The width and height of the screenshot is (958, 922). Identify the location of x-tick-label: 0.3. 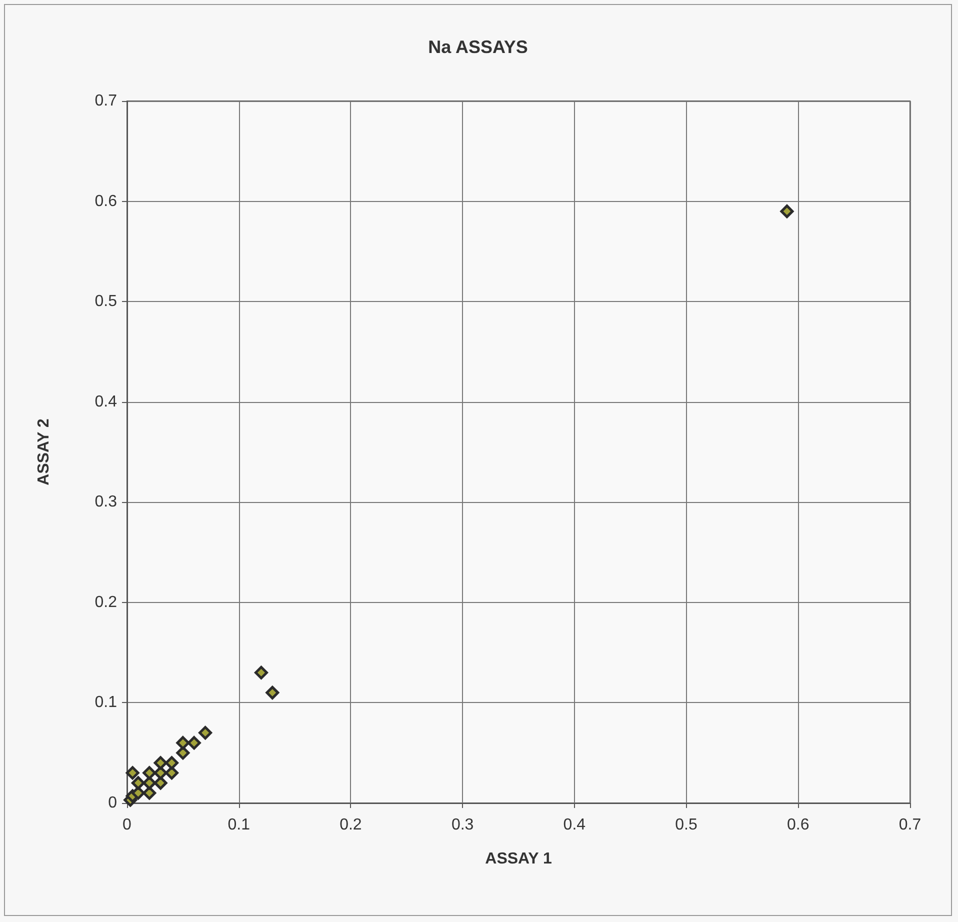
(462, 825).